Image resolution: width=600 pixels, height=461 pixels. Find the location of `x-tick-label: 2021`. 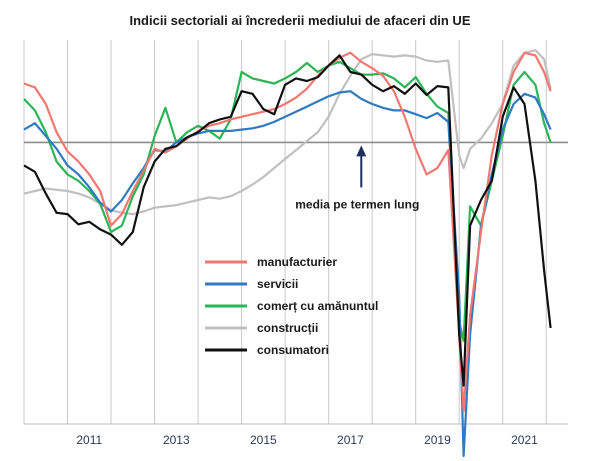

x-tick-label: 2021 is located at coordinates (524, 440).